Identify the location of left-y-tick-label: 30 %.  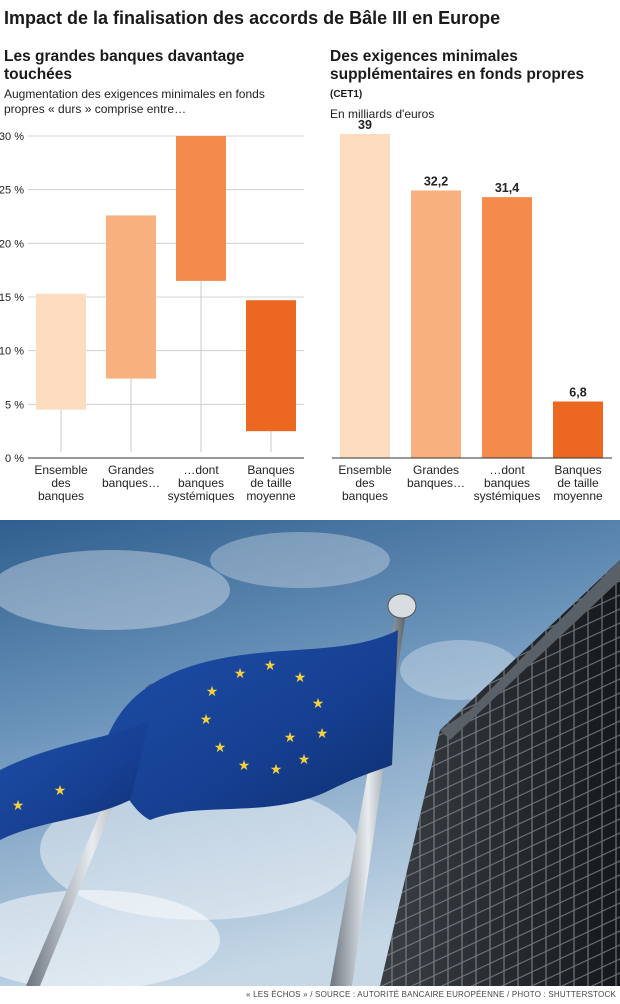
(12, 137).